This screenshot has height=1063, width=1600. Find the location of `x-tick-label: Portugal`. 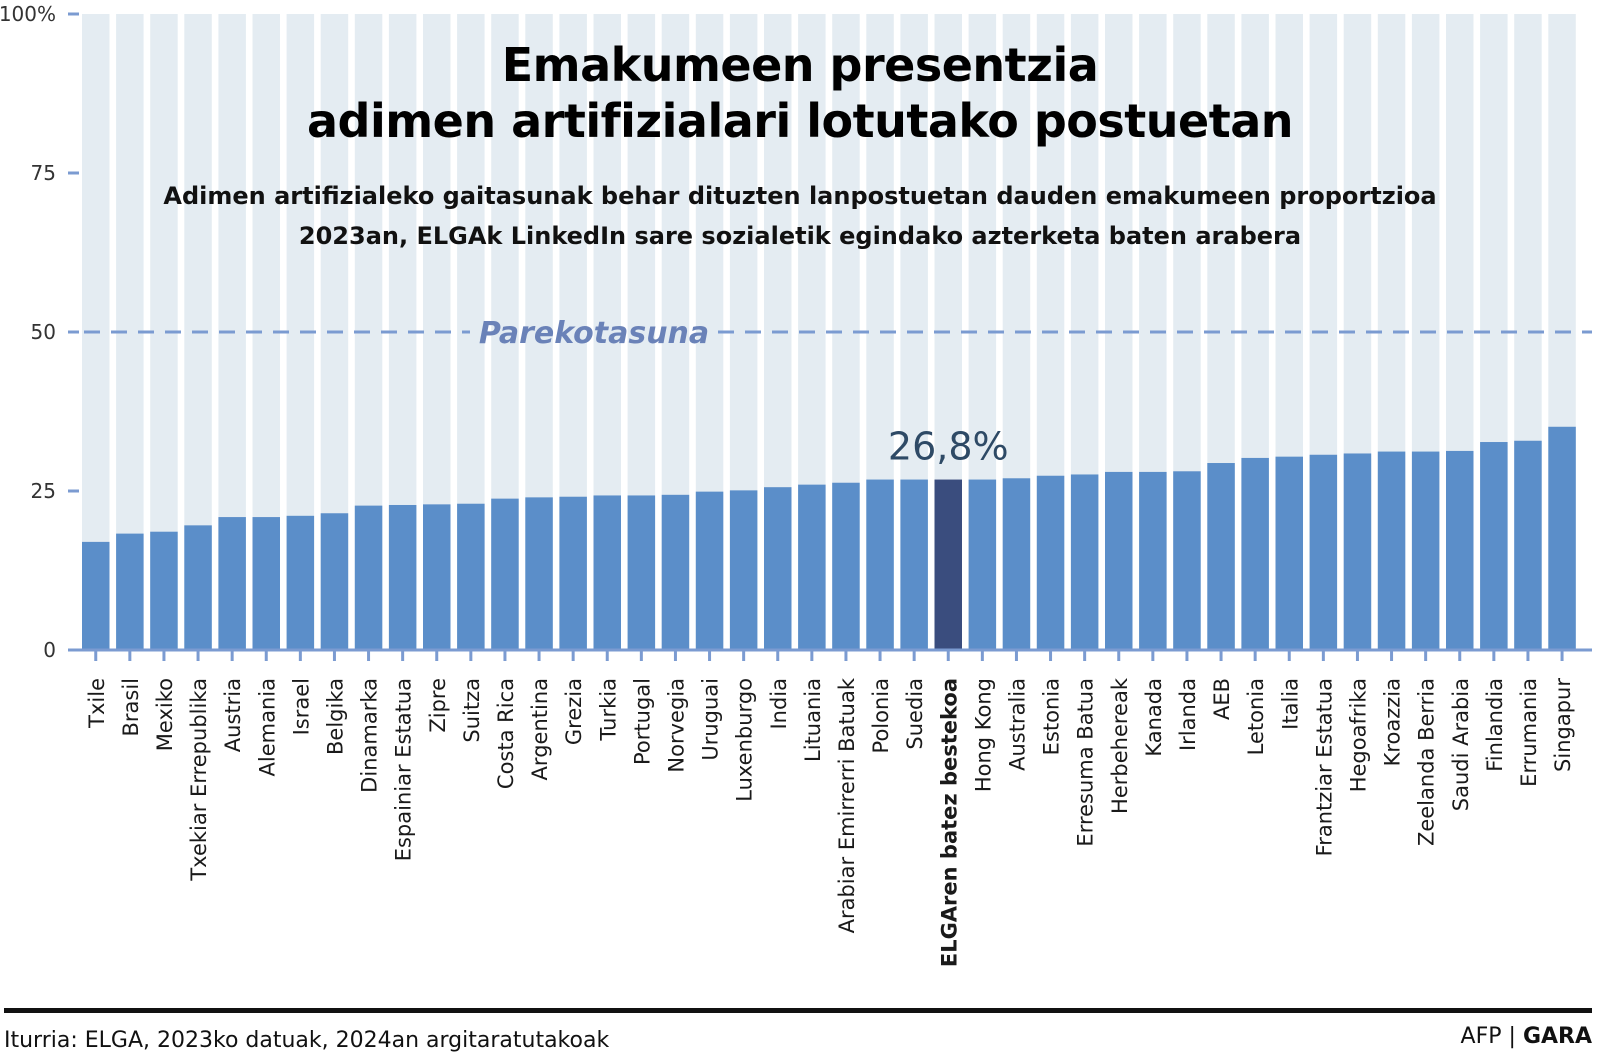

x-tick-label: Portugal is located at coordinates (642, 721).